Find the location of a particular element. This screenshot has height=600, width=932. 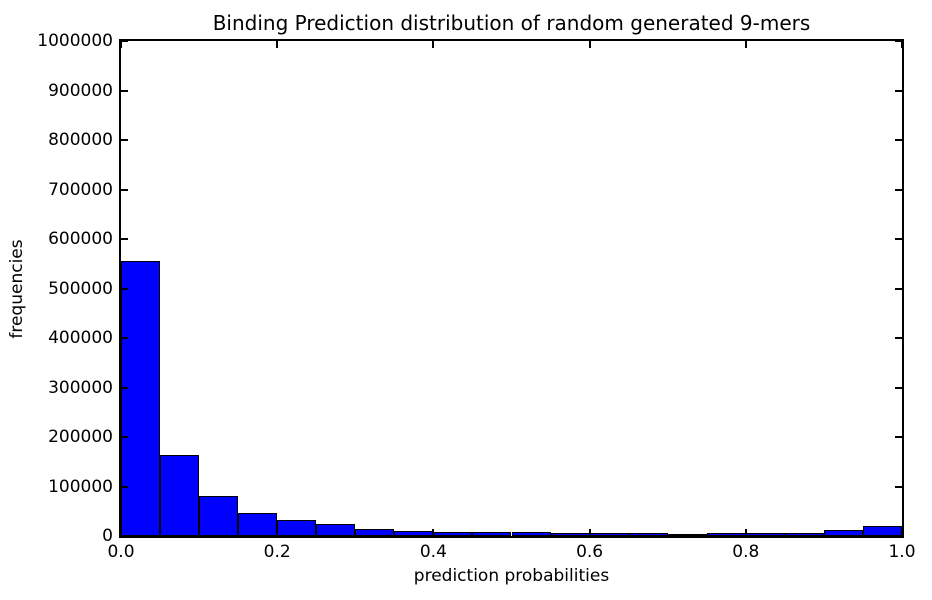

x-tick-label: 0.6 is located at coordinates (590, 552).